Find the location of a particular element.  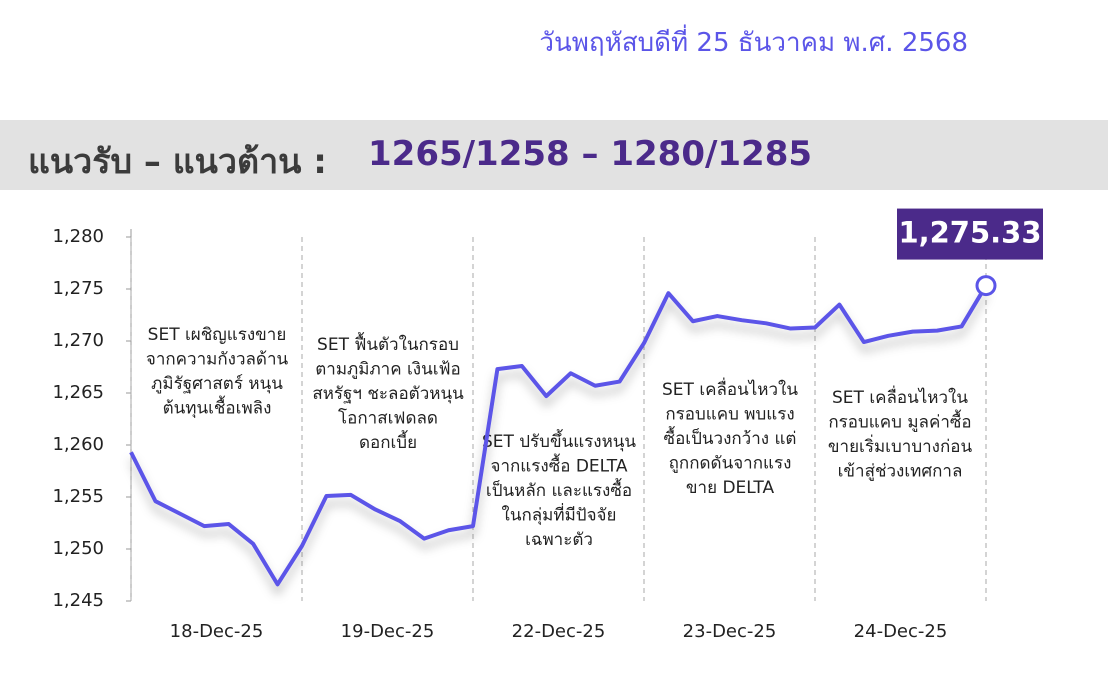

annotation: SET ฟื้นตัวในกรอบ is located at coordinates (388, 343).